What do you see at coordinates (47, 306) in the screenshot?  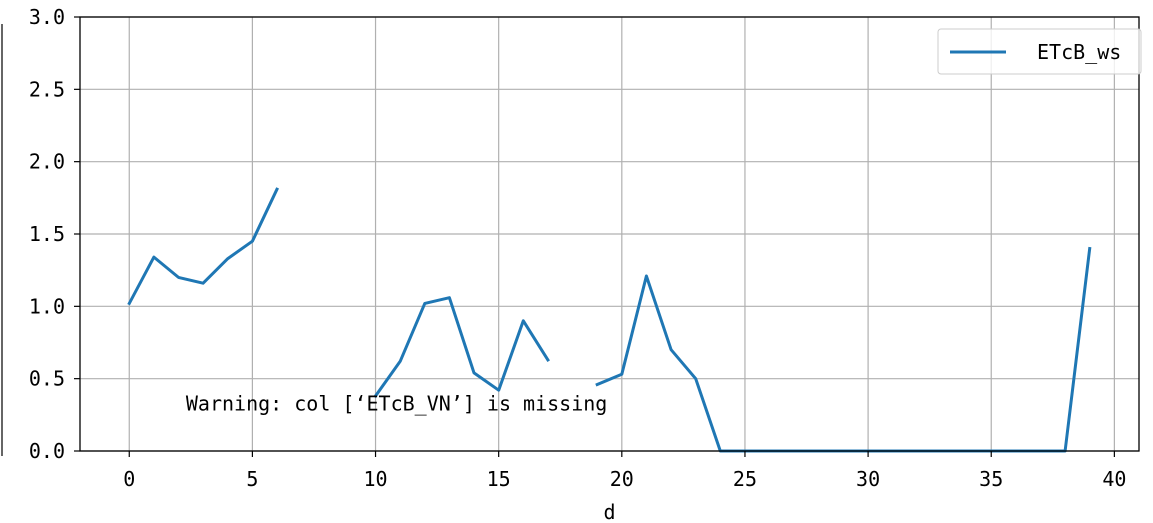 I see `y-tick-label: 1.0` at bounding box center [47, 306].